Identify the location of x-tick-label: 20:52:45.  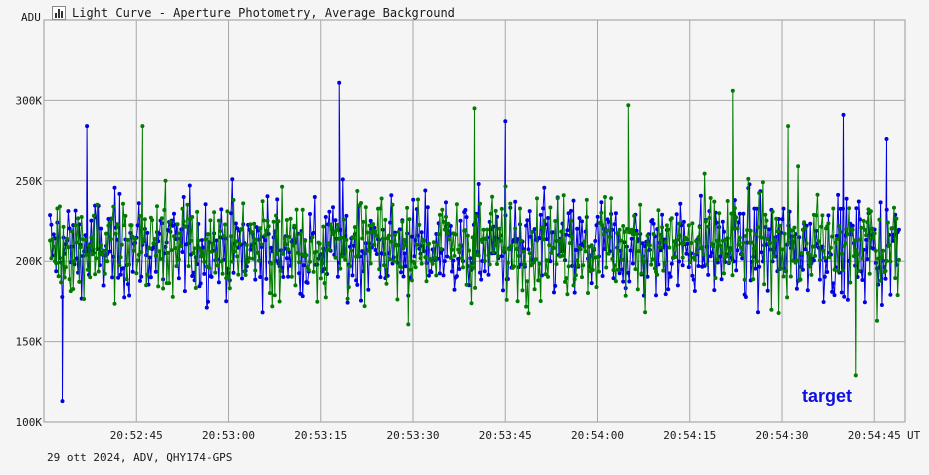
(136, 435).